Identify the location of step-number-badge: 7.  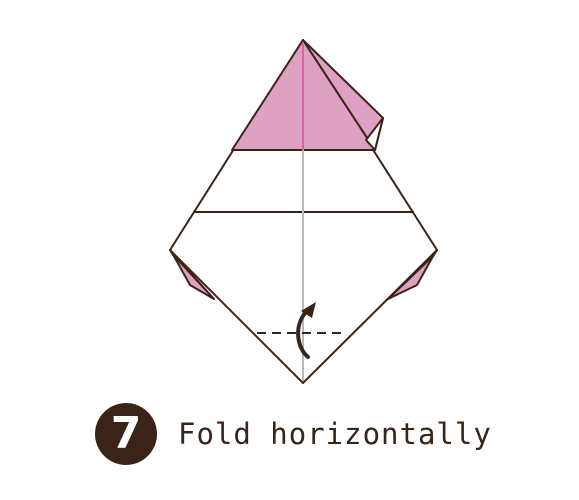
(126, 434).